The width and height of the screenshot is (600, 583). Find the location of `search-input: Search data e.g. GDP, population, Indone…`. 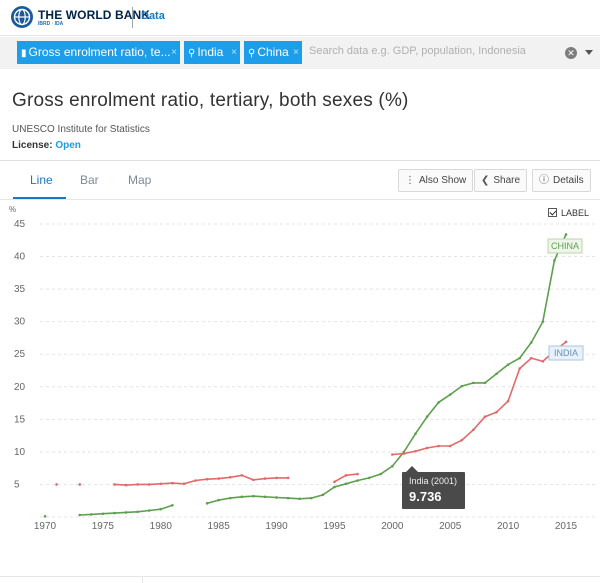

search-input: Search data e.g. GDP, population, Indone… is located at coordinates (417, 51).